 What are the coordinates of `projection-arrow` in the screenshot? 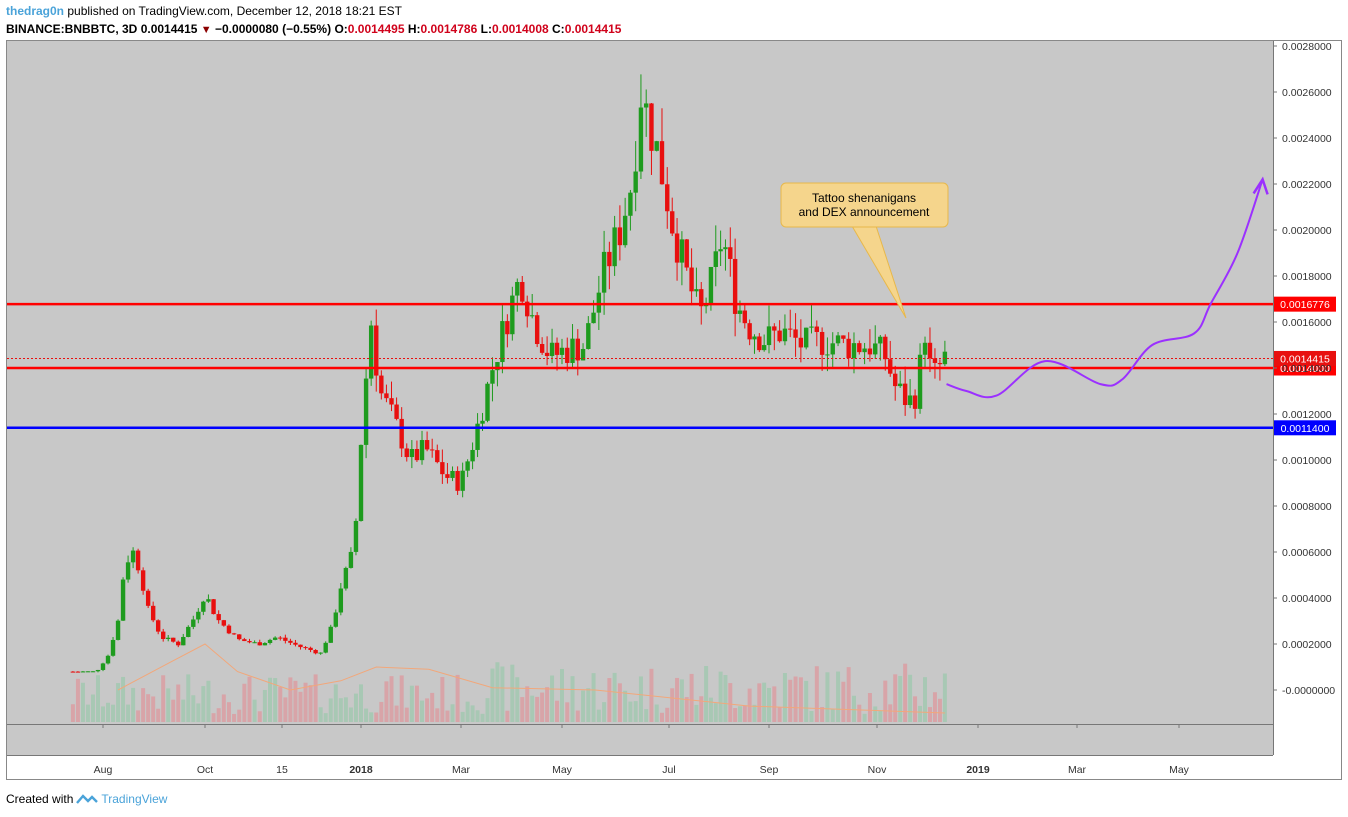 It's located at (1260, 185).